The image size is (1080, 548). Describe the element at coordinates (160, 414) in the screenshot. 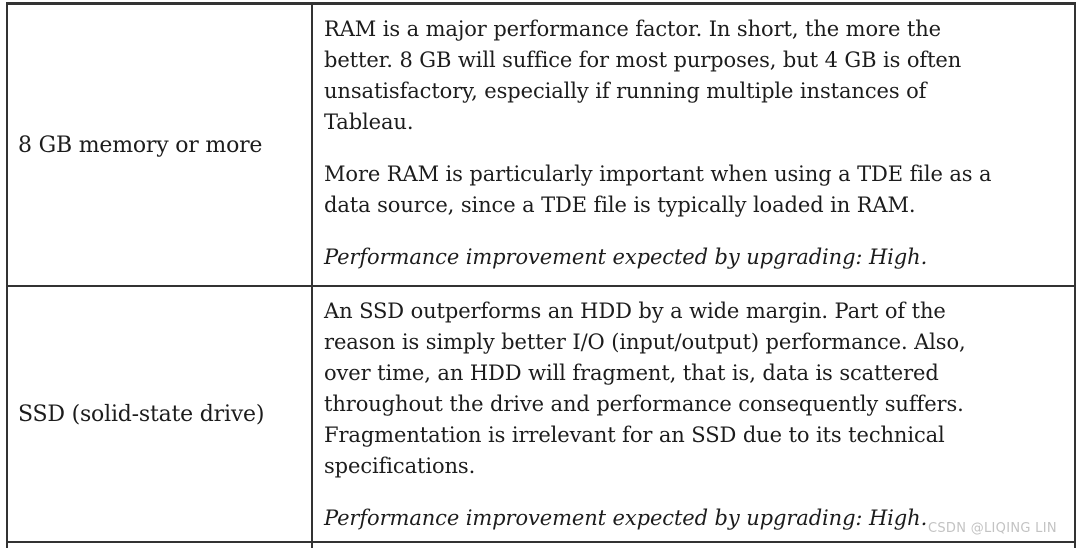

I see `spec-label-ssd: SSD (solid-state drive)` at that location.